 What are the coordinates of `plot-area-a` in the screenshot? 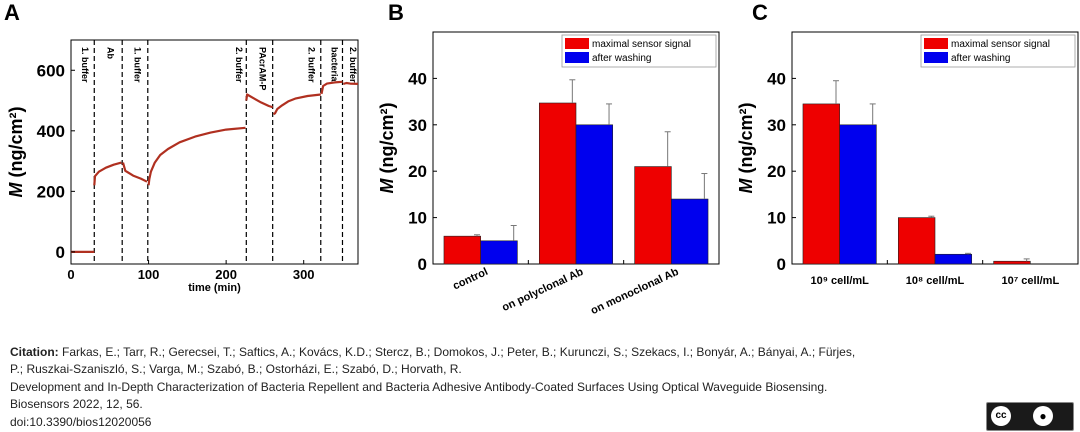 It's located at (214, 152).